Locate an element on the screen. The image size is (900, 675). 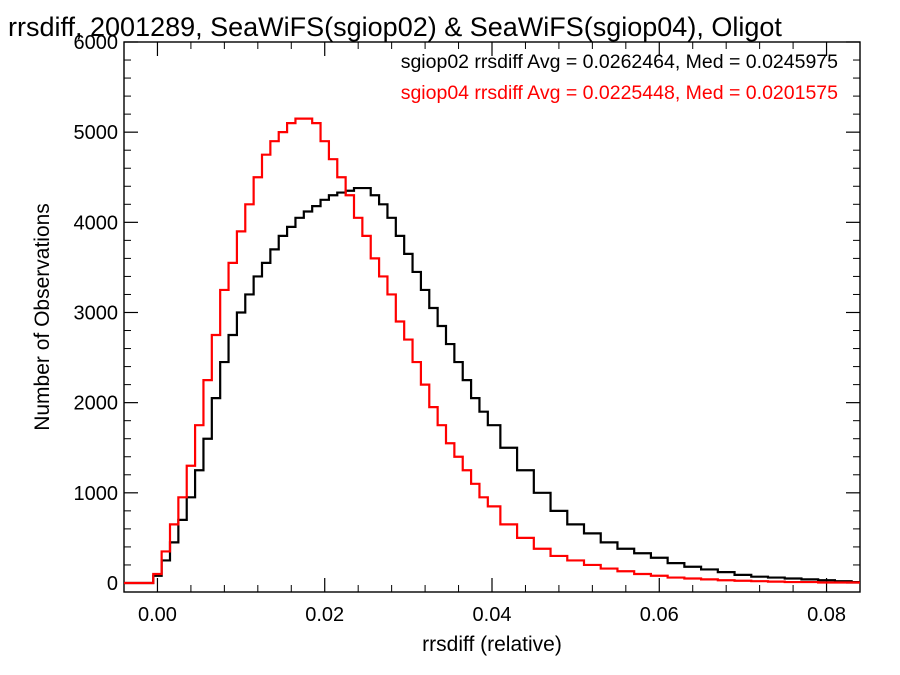
x-tick-label: 0.08 is located at coordinates (826, 615).